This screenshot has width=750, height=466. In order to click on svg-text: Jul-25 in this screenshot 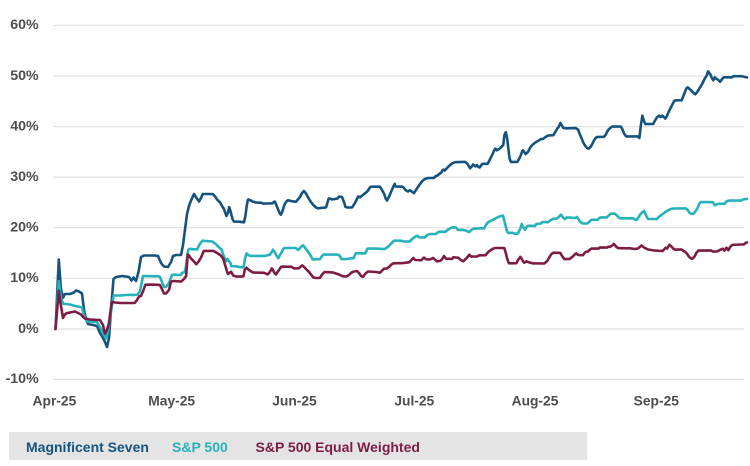, I will do `click(414, 400)`.